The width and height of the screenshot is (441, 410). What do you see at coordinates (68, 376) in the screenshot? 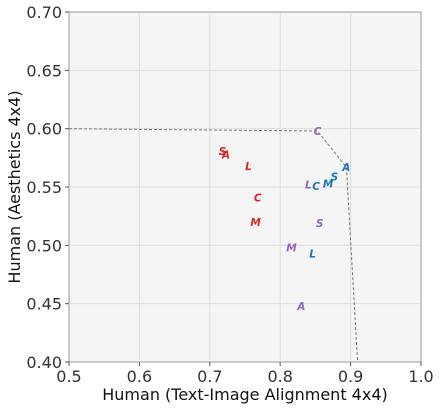
I see `x-tick-label: 0.5` at bounding box center [68, 376].